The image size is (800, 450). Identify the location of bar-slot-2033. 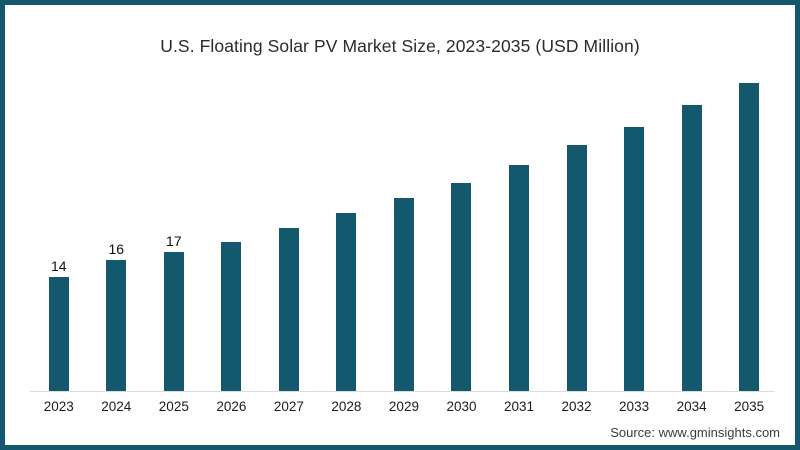
(634, 231).